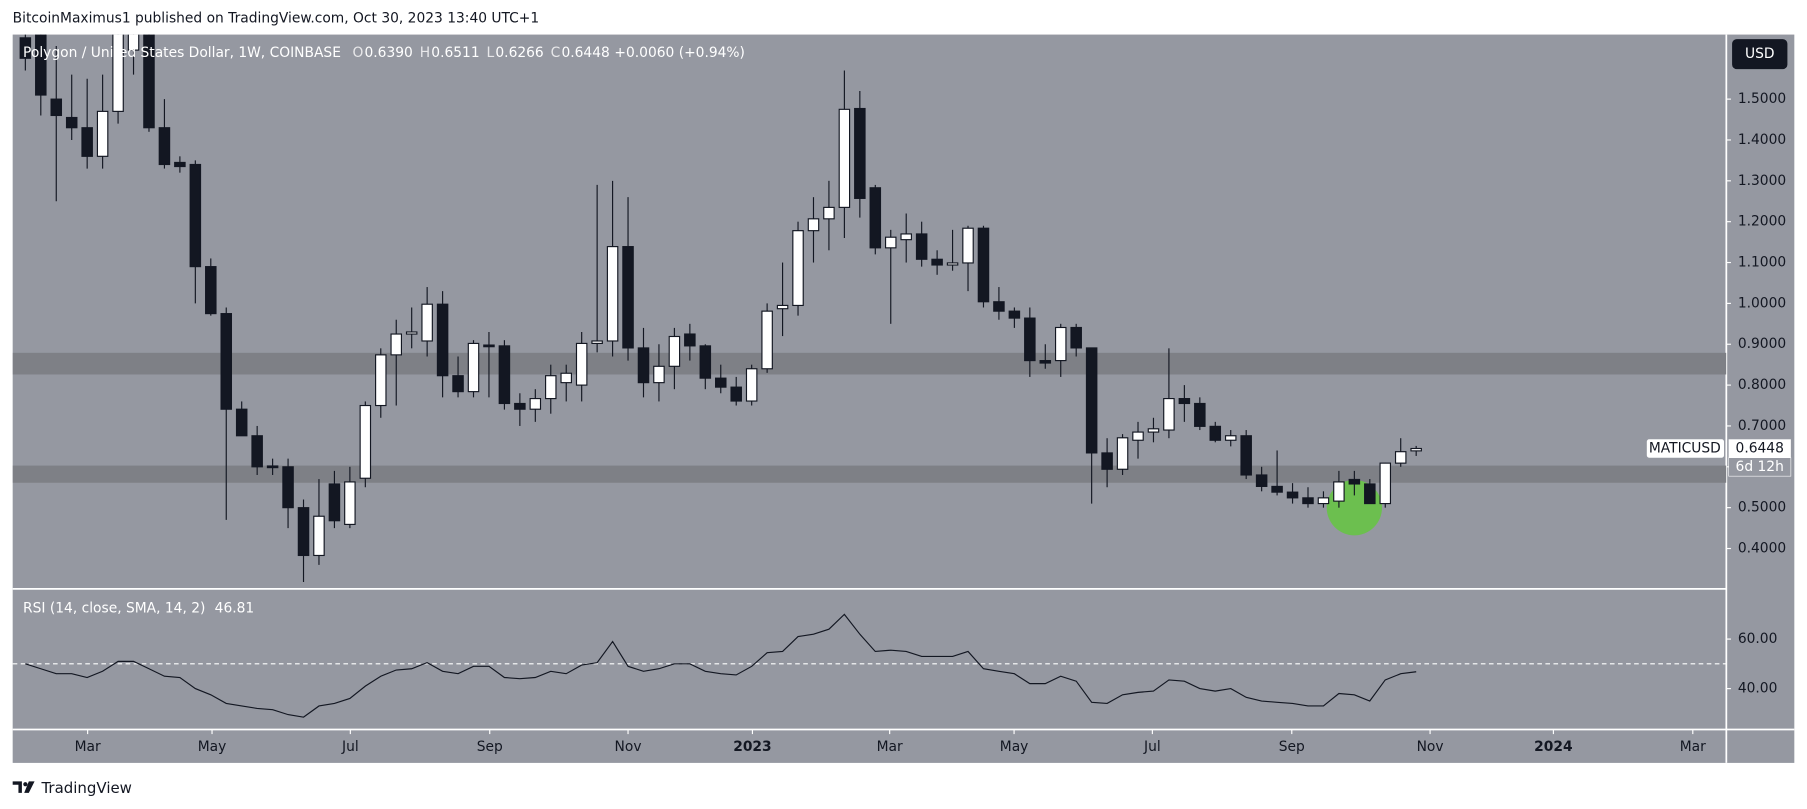 This screenshot has height=809, width=1807. Describe the element at coordinates (29, 787) in the screenshot. I see `logo-mark` at that location.